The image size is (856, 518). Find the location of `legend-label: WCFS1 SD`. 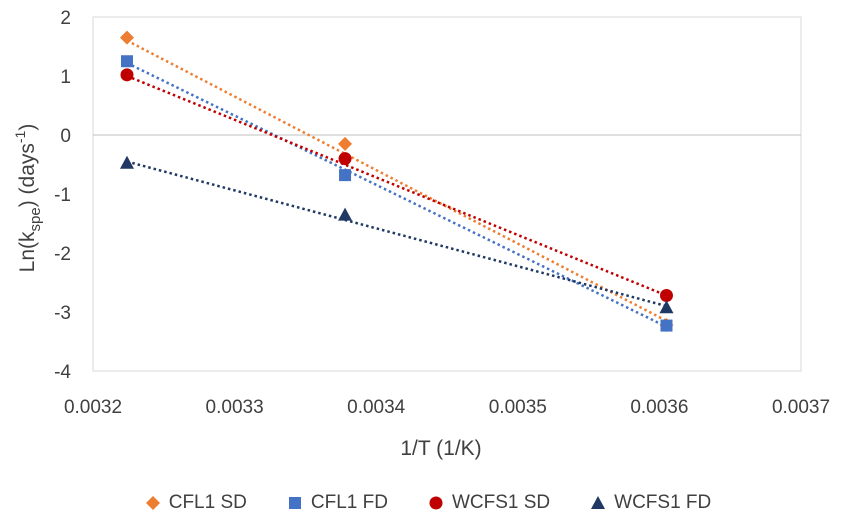

legend-label: WCFS1 SD is located at coordinates (501, 502).